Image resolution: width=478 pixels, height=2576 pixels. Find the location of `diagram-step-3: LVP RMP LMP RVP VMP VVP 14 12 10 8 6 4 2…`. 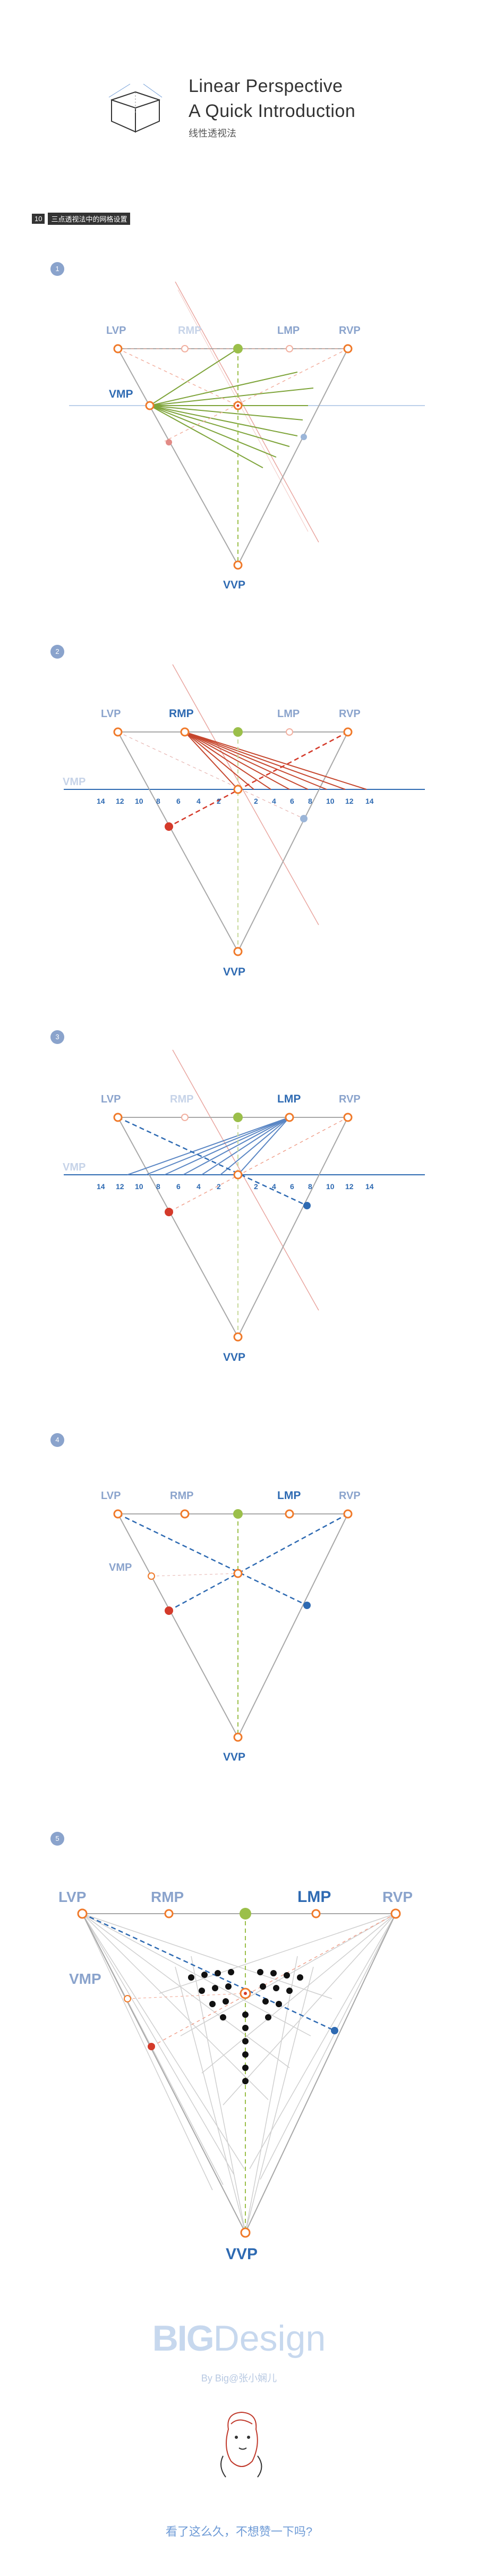

diagram-step-3: LVP RMP LMP RVP VMP VVP 14 12 10 8 6 4 2… is located at coordinates (244, 1206).